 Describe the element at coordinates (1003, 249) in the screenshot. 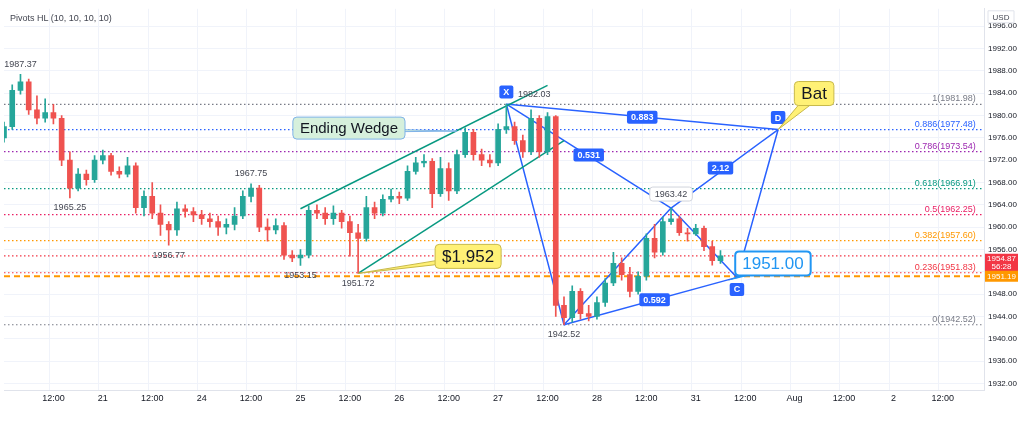

I see `y-tick-label: 1956.00` at that location.